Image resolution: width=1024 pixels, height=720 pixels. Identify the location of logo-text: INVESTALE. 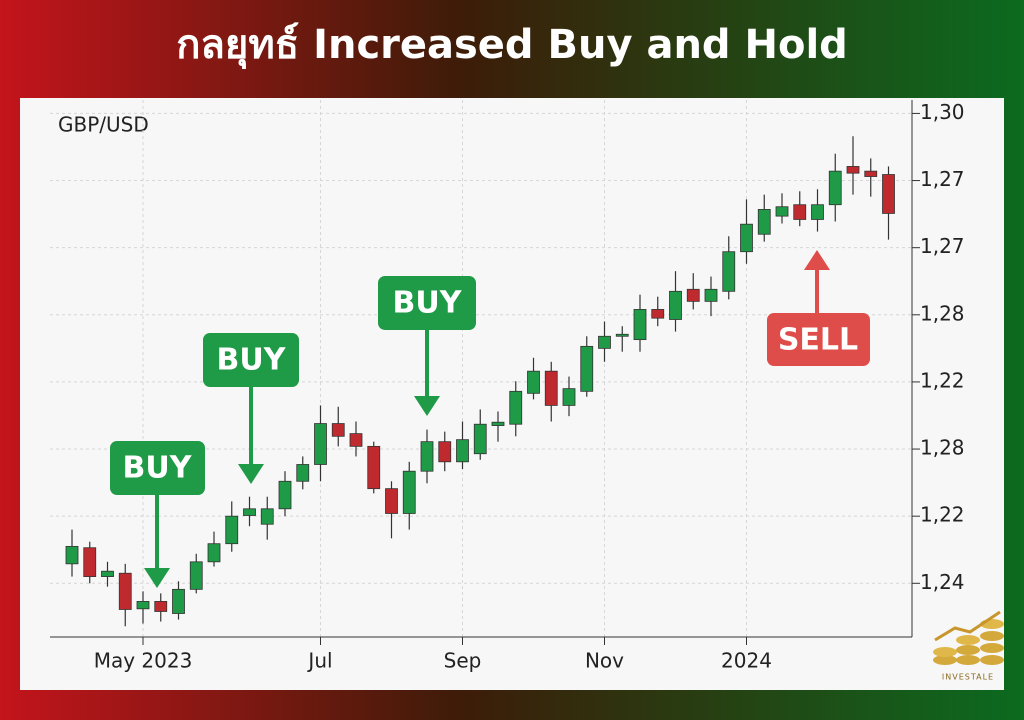
(968, 677).